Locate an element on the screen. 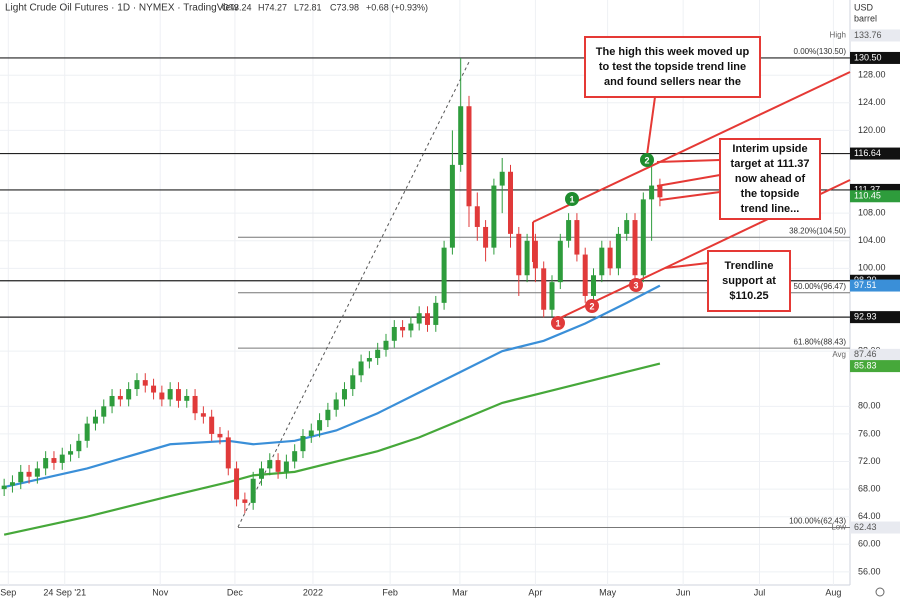 This screenshot has width=900, height=605. settings-icon is located at coordinates (880, 592).